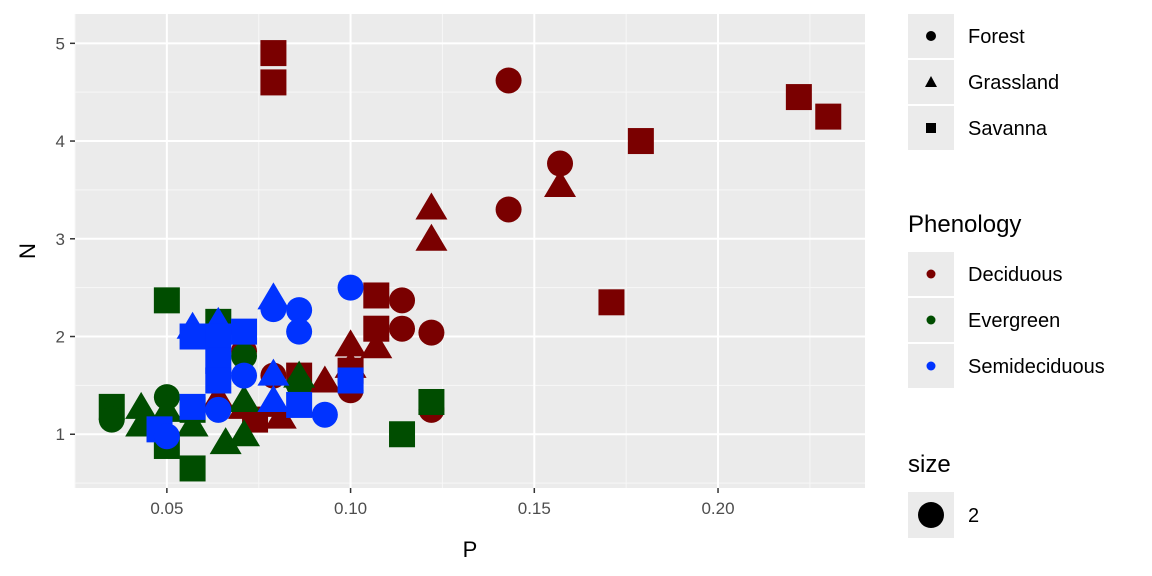 This screenshot has height=576, width=1152. Describe the element at coordinates (931, 515) in the screenshot. I see `size-dot-icon` at that location.